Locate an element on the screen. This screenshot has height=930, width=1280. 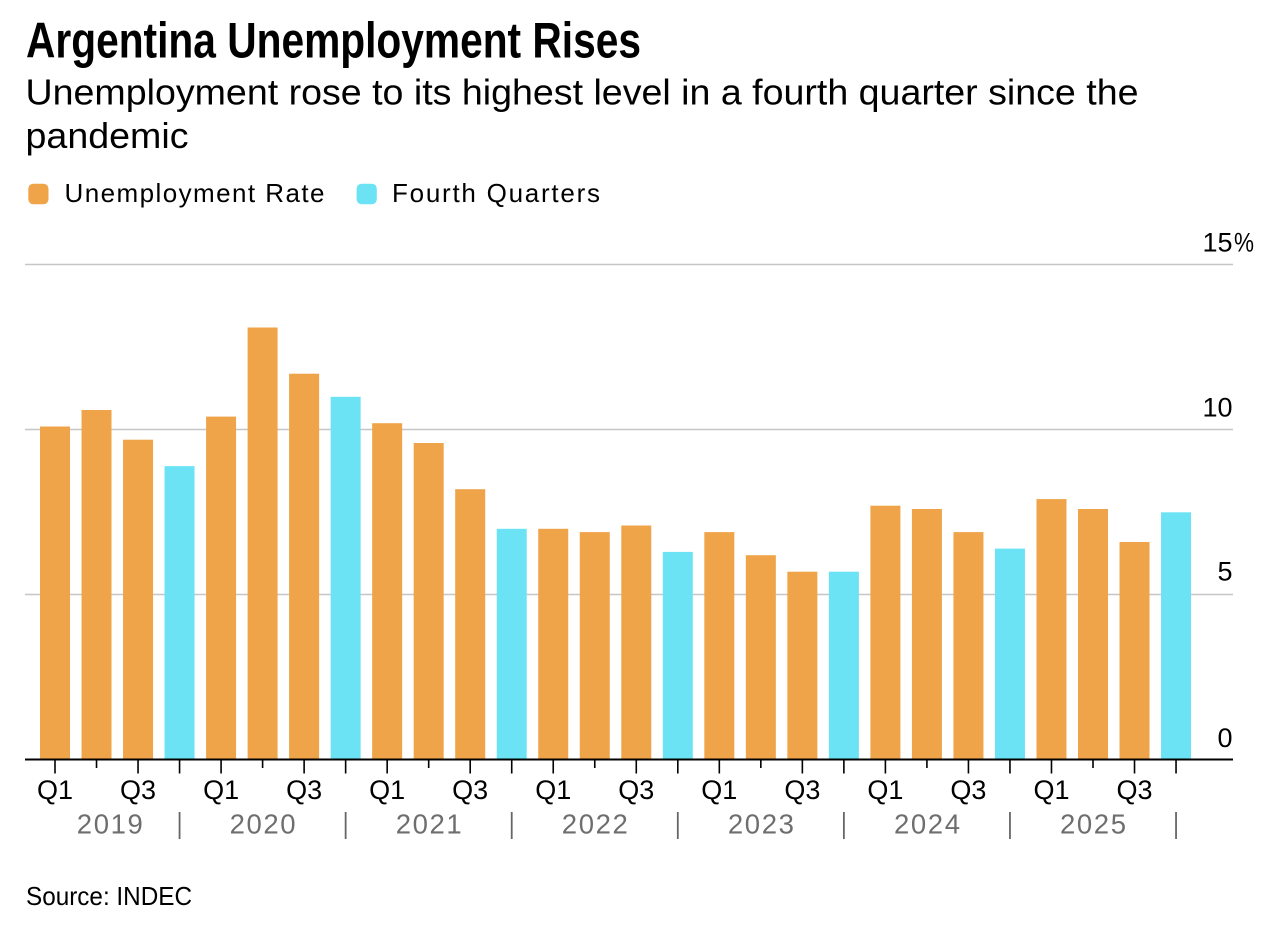
svg-text: 10 is located at coordinates (1217, 408).